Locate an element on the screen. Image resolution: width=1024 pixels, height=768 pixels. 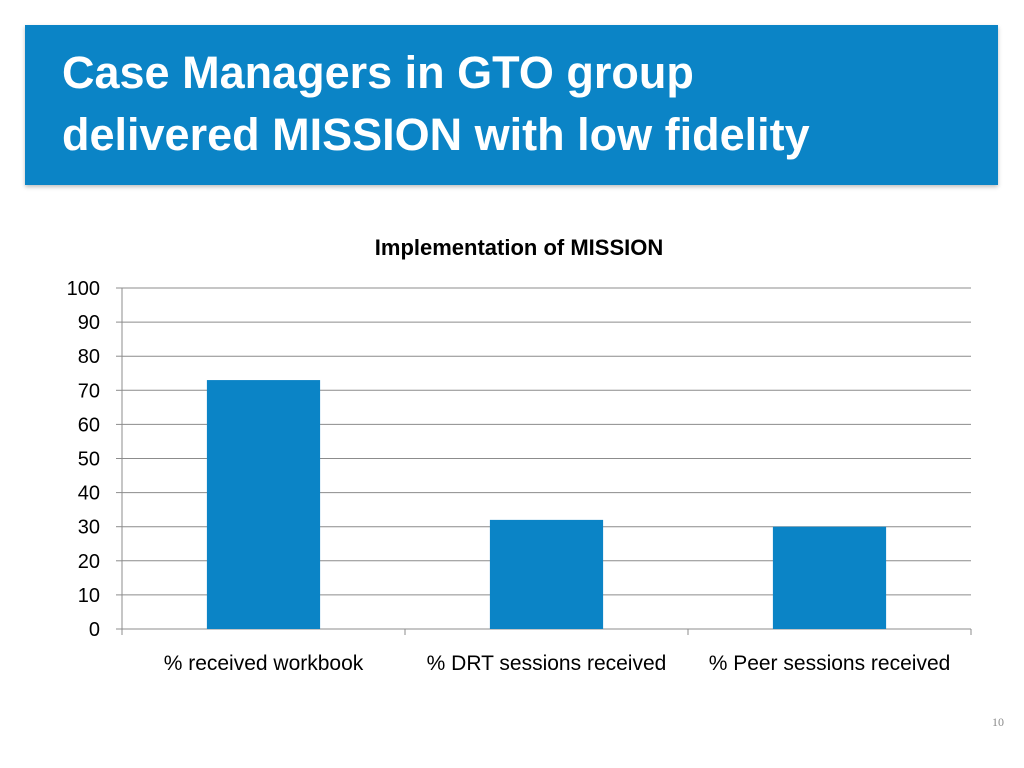
x-category-label-3: % Peer sessions received is located at coordinates (830, 663).